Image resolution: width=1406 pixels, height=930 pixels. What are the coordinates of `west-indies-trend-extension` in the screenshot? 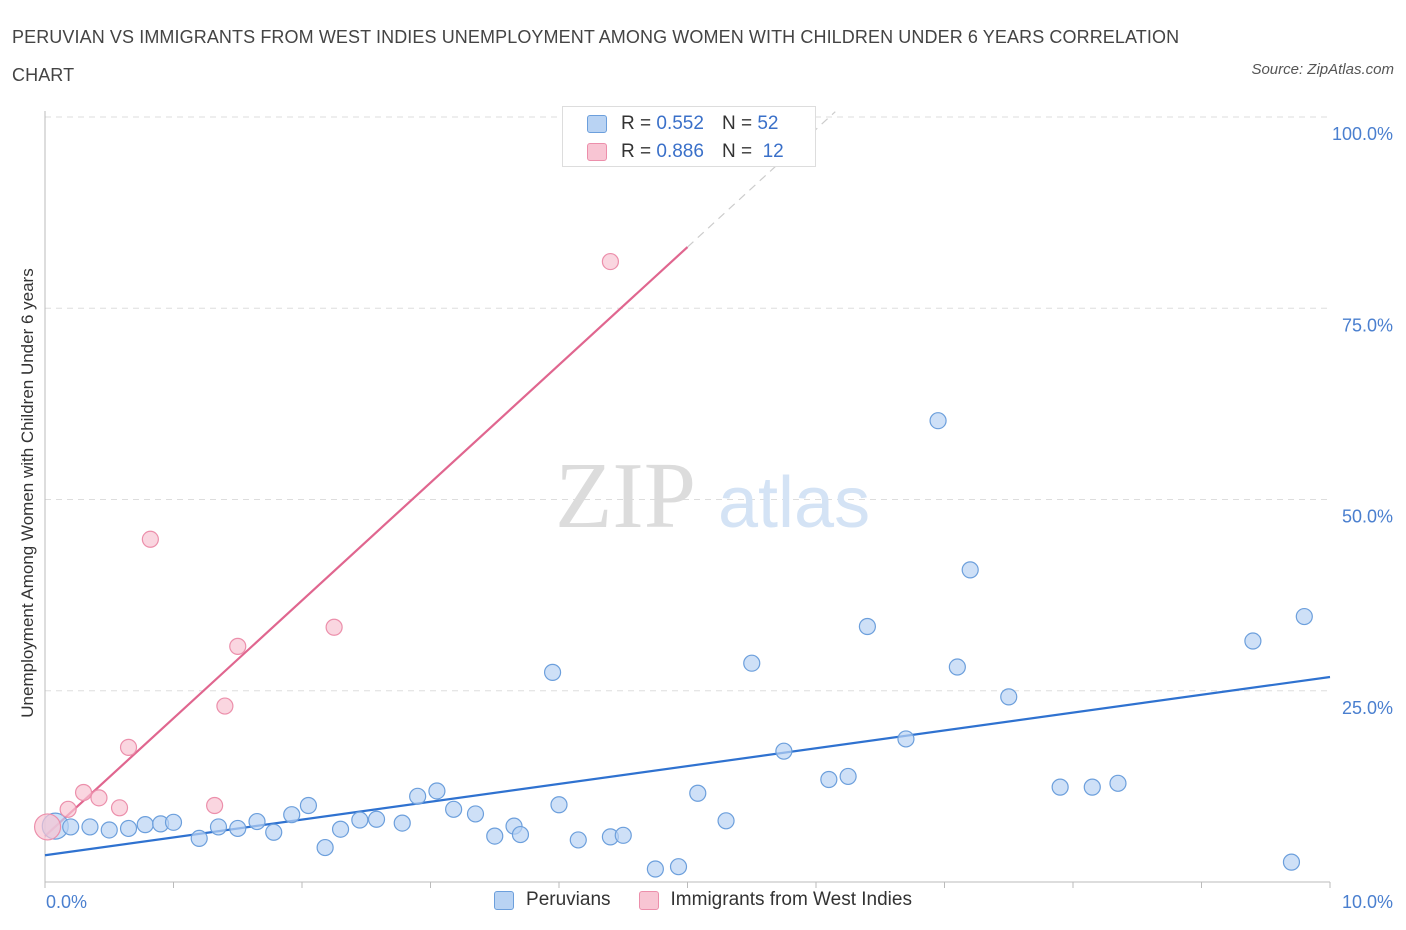 It's located at (761, 179).